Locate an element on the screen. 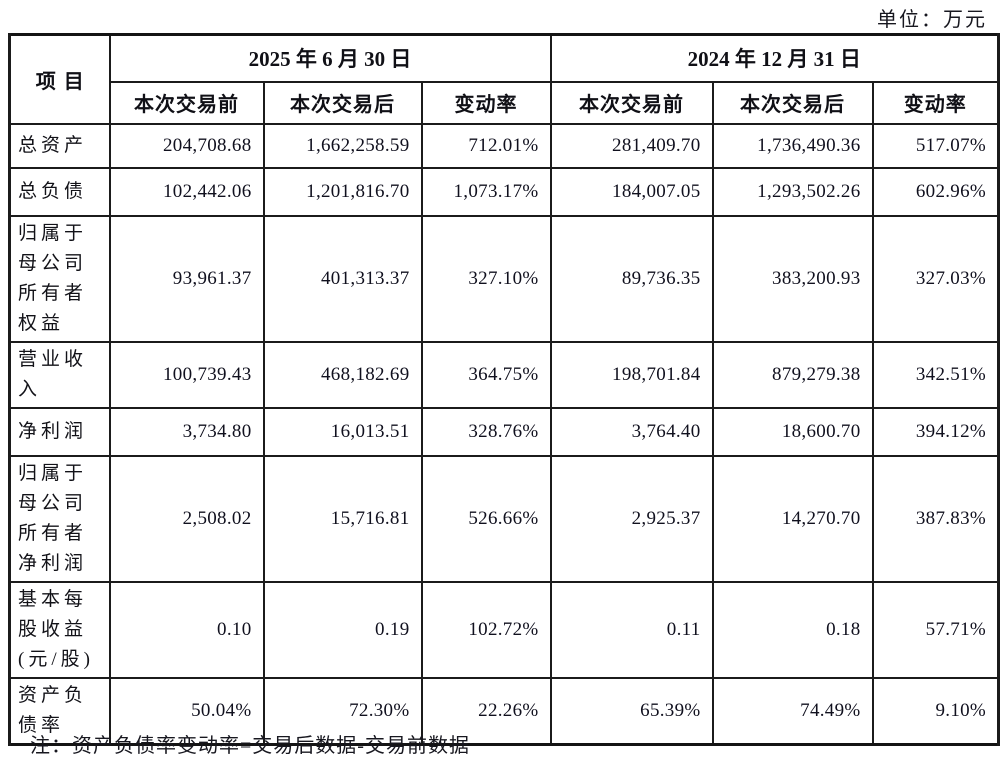 The width and height of the screenshot is (1007, 759). cell-value: 0.10 is located at coordinates (186, 629).